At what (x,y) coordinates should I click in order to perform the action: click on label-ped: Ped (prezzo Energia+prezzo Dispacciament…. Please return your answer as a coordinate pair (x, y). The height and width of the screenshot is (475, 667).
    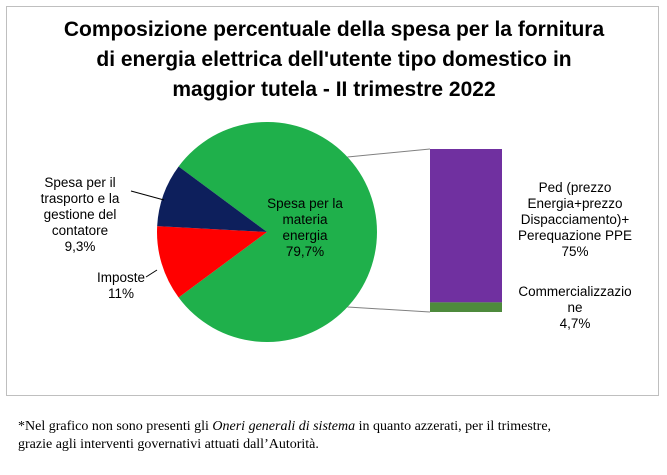
    Looking at the image, I should click on (575, 220).